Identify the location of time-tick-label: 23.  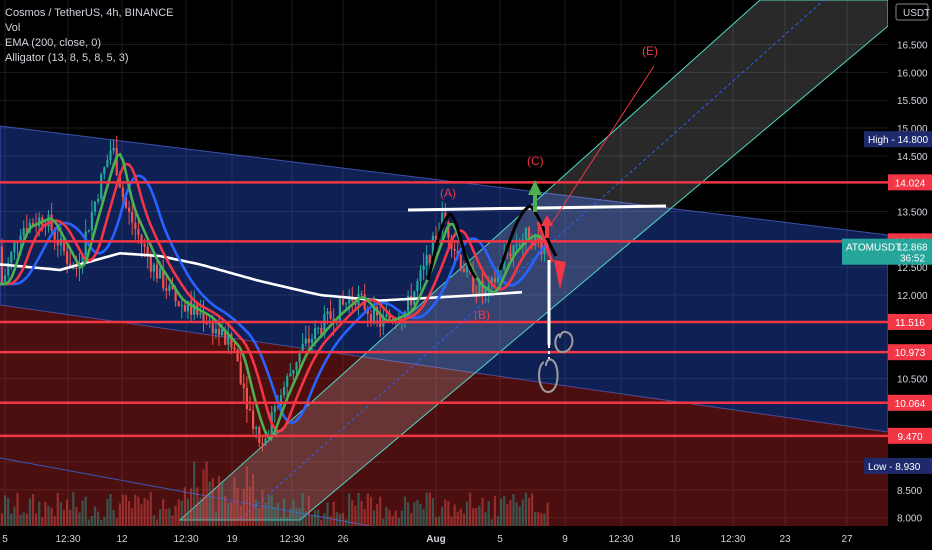
(785, 539).